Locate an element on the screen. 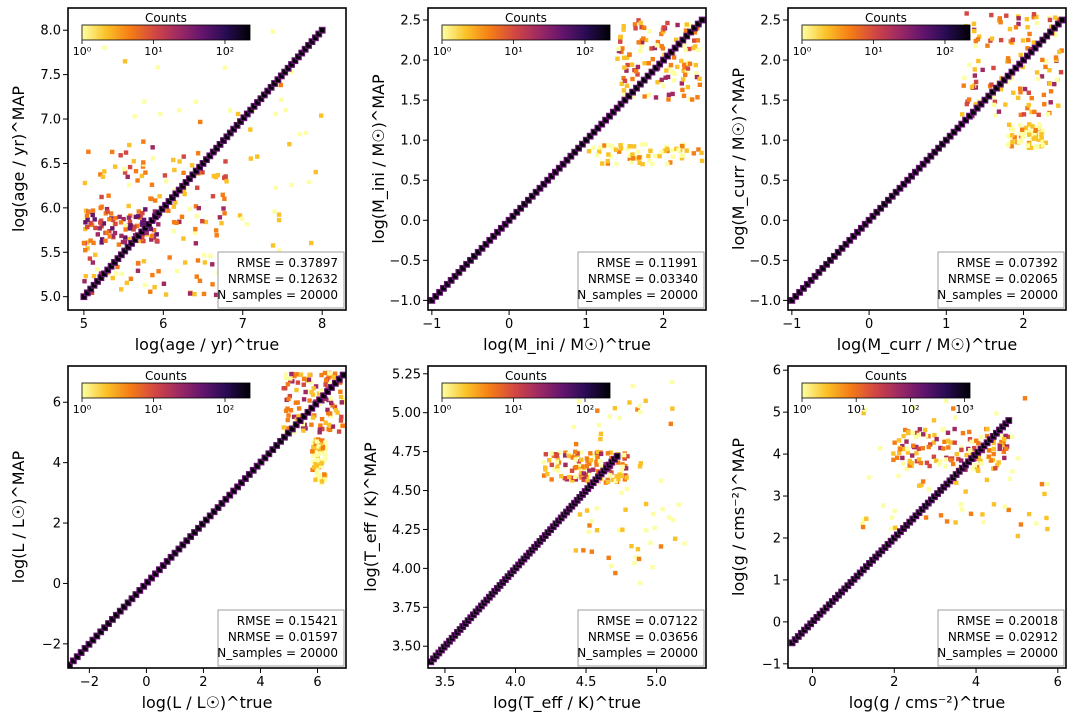 The width and height of the screenshot is (1080, 720). x-tick-label: 1 is located at coordinates (946, 324).